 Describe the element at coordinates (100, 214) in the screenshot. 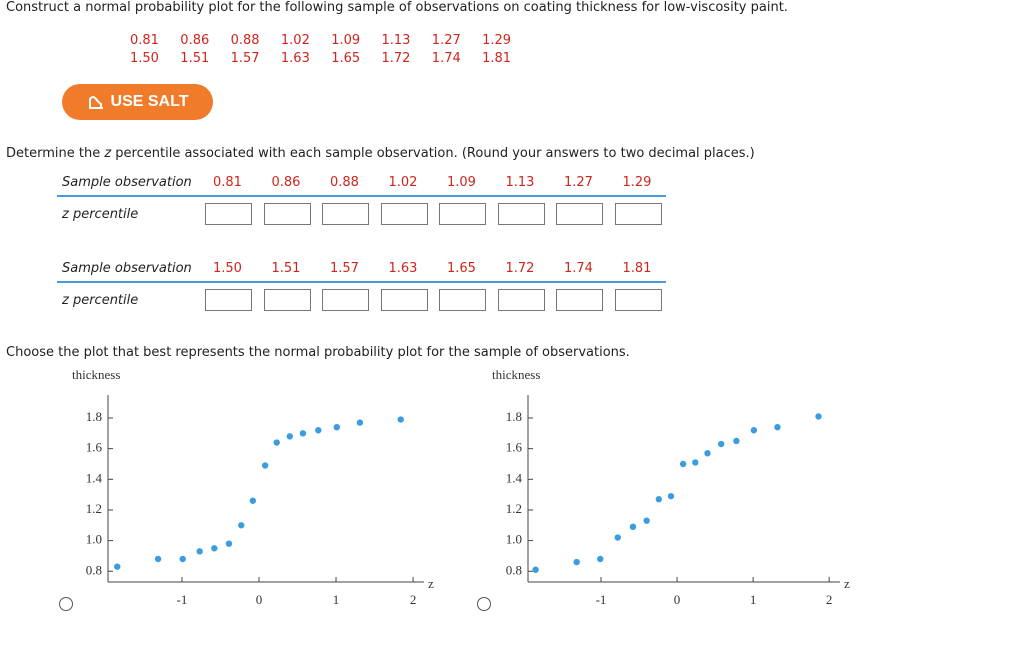

I see `answer-header: z percentile` at that location.